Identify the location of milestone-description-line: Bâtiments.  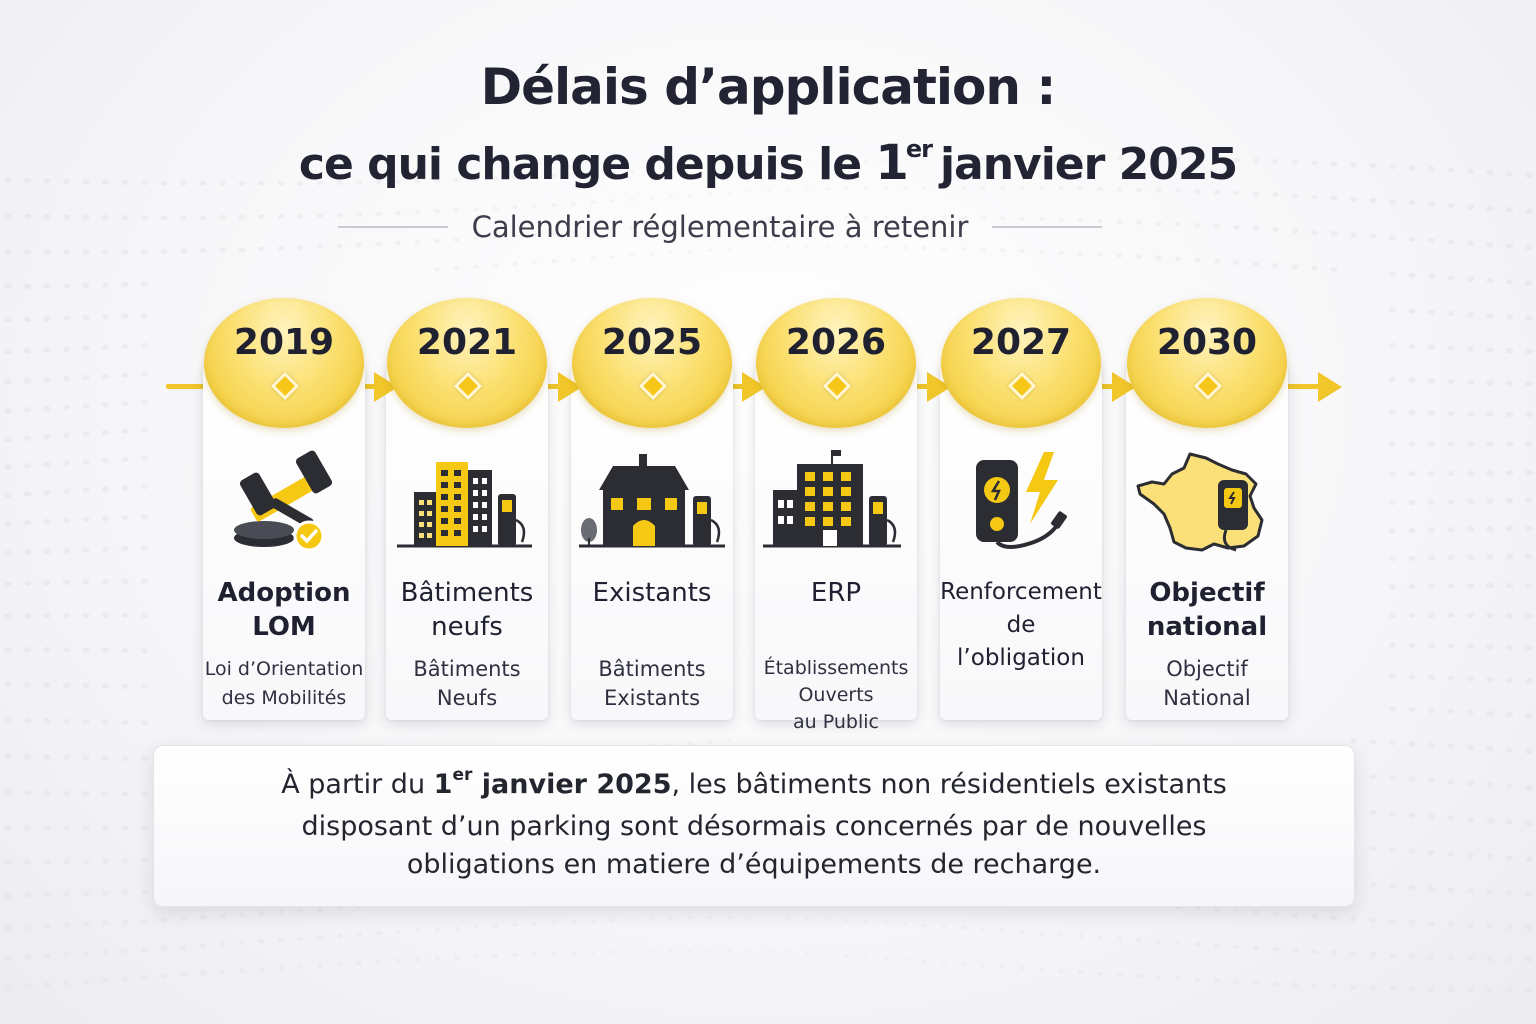
(467, 669).